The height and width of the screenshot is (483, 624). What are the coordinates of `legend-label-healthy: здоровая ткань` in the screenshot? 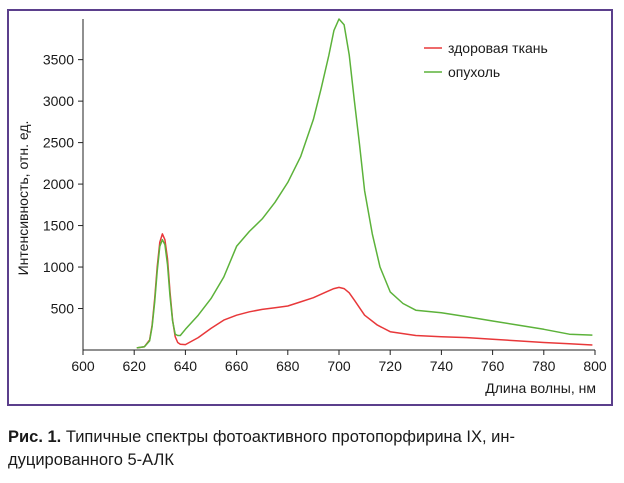 It's located at (498, 48).